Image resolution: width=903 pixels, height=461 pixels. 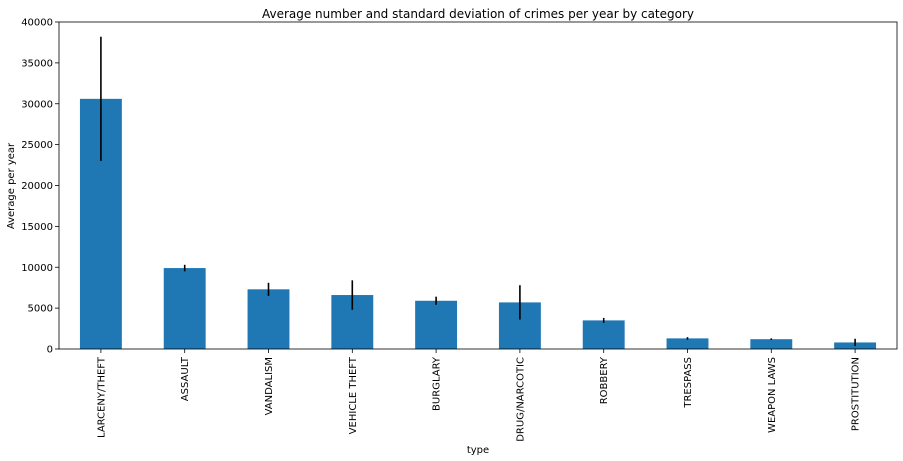 I want to click on x-tick-label: VANDALISM, so click(x=269, y=386).